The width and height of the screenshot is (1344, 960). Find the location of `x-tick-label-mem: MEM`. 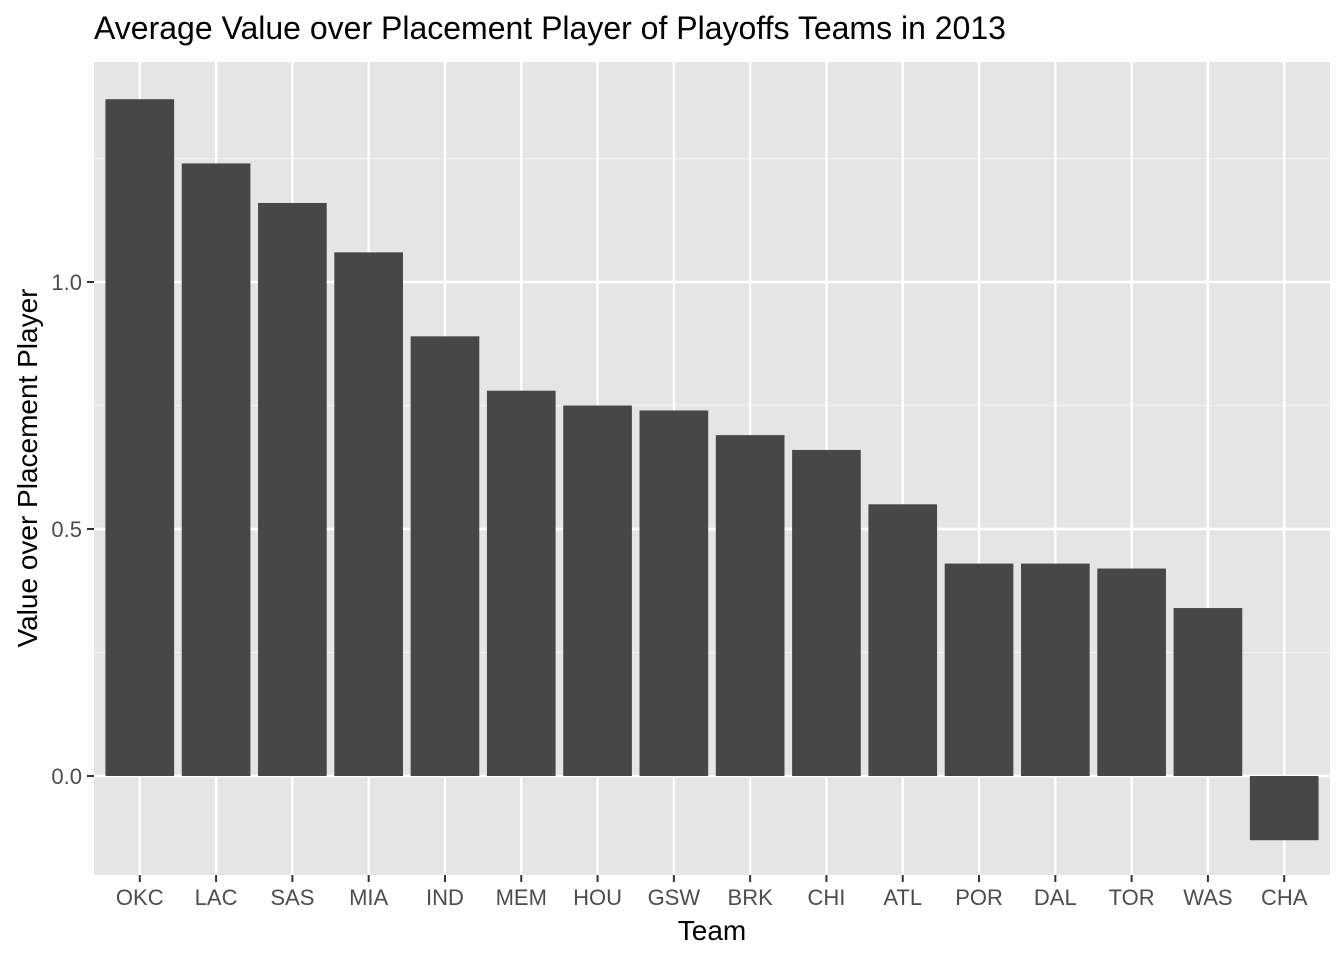

x-tick-label-mem: MEM is located at coordinates (521, 897).